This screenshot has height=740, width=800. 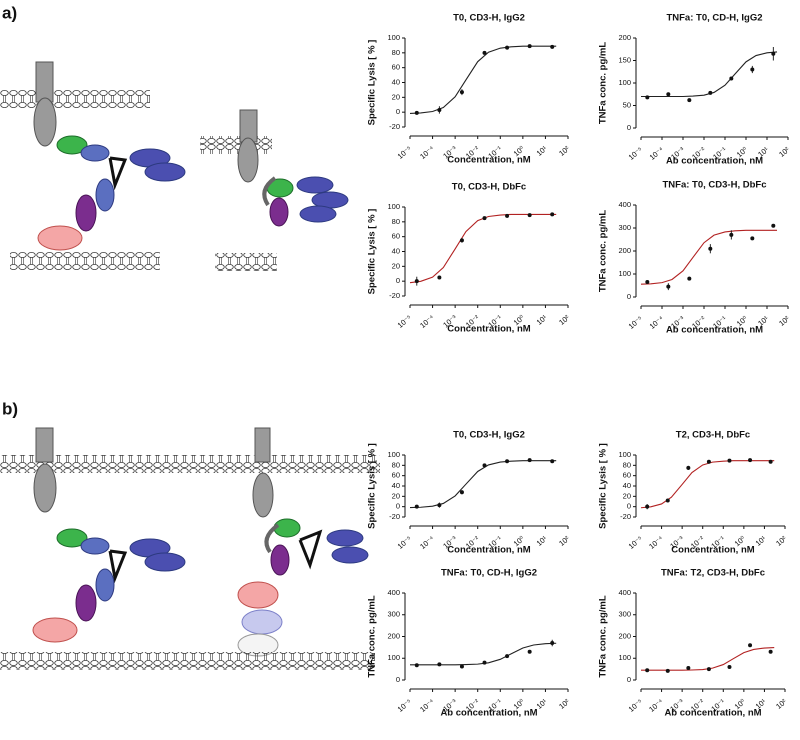 What do you see at coordinates (489, 18) in the screenshot?
I see `chart-title: T0, CD3-H, IgG2` at bounding box center [489, 18].